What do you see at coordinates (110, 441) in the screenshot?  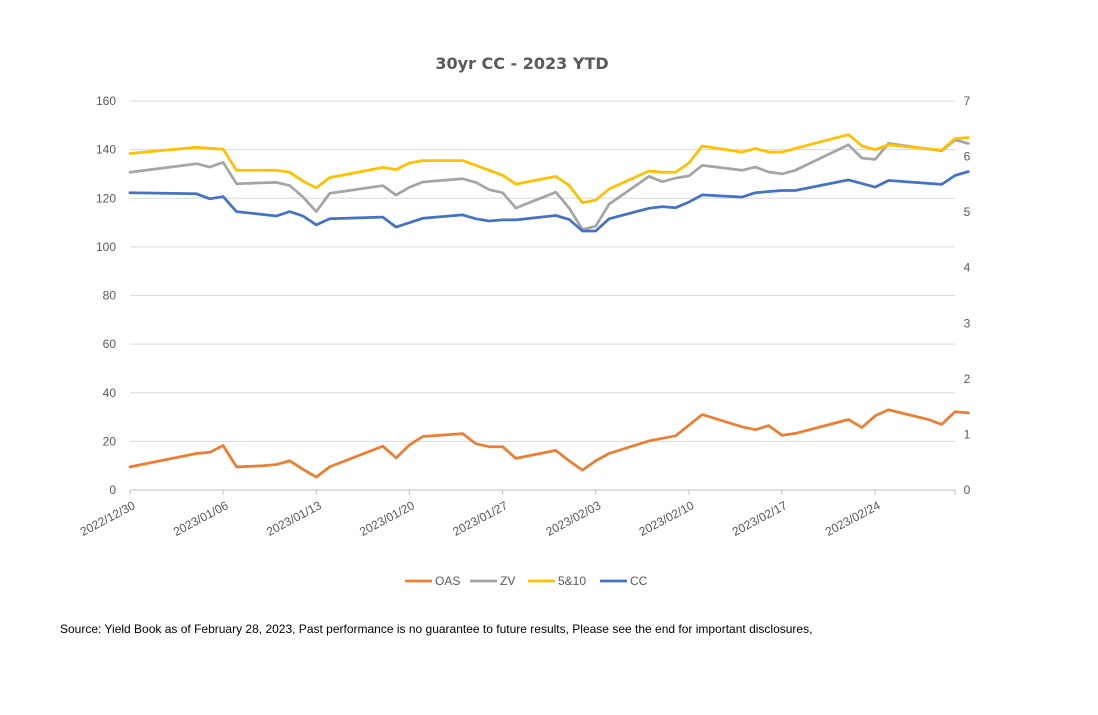 I see `y-tick-label-left: 20` at bounding box center [110, 441].